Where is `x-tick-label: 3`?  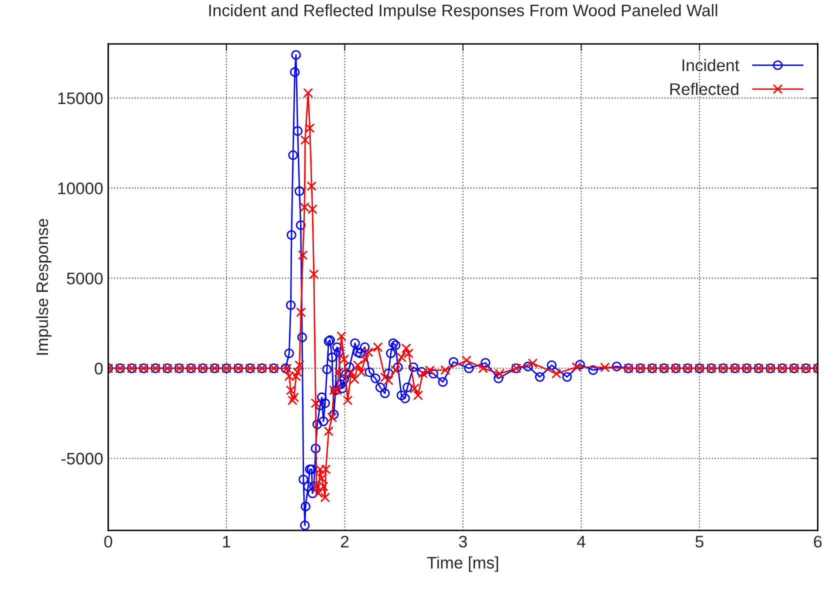
x-tick-label: 3 is located at coordinates (462, 542).